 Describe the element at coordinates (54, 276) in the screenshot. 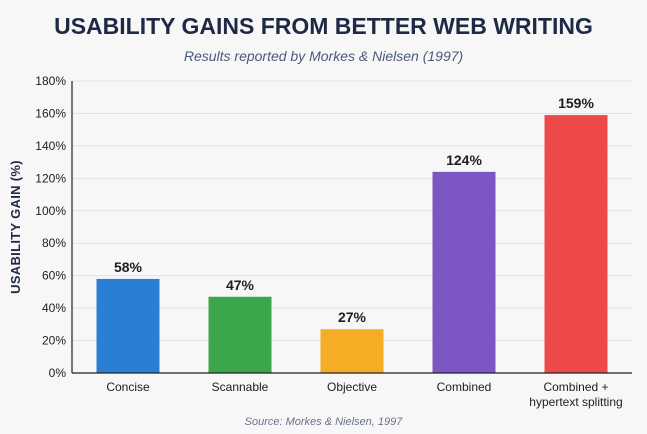

I see `y-tick-label: 60%` at that location.